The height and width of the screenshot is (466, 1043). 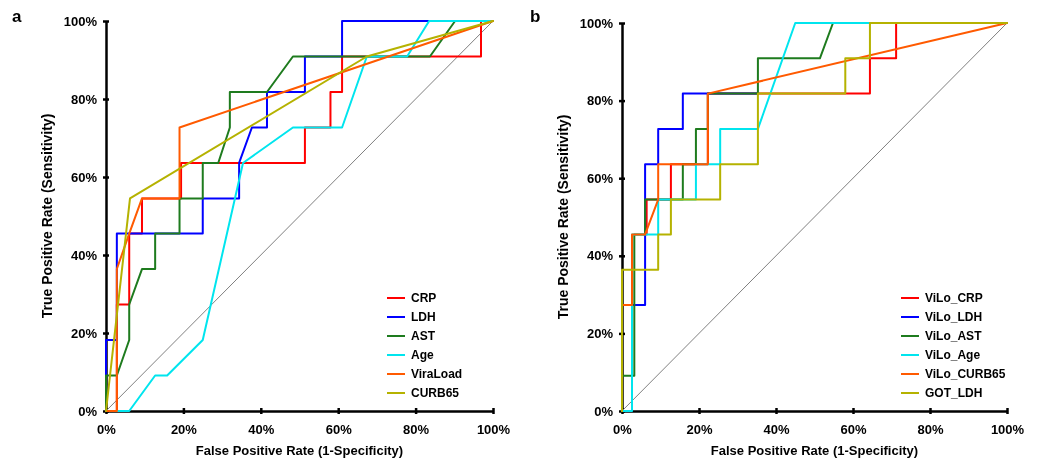 I want to click on legend-label: LDH, so click(x=423, y=317).